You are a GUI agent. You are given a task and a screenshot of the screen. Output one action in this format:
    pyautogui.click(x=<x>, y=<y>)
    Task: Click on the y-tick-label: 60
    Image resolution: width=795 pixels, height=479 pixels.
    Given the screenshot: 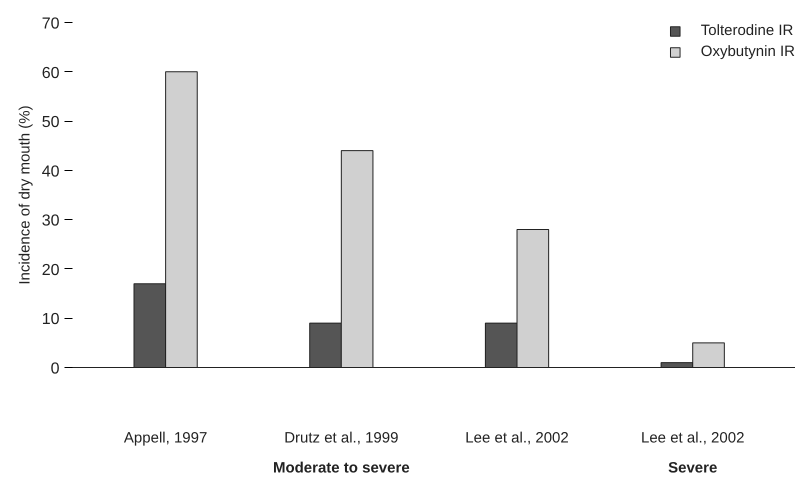 What is the action you would take?
    pyautogui.click(x=51, y=73)
    